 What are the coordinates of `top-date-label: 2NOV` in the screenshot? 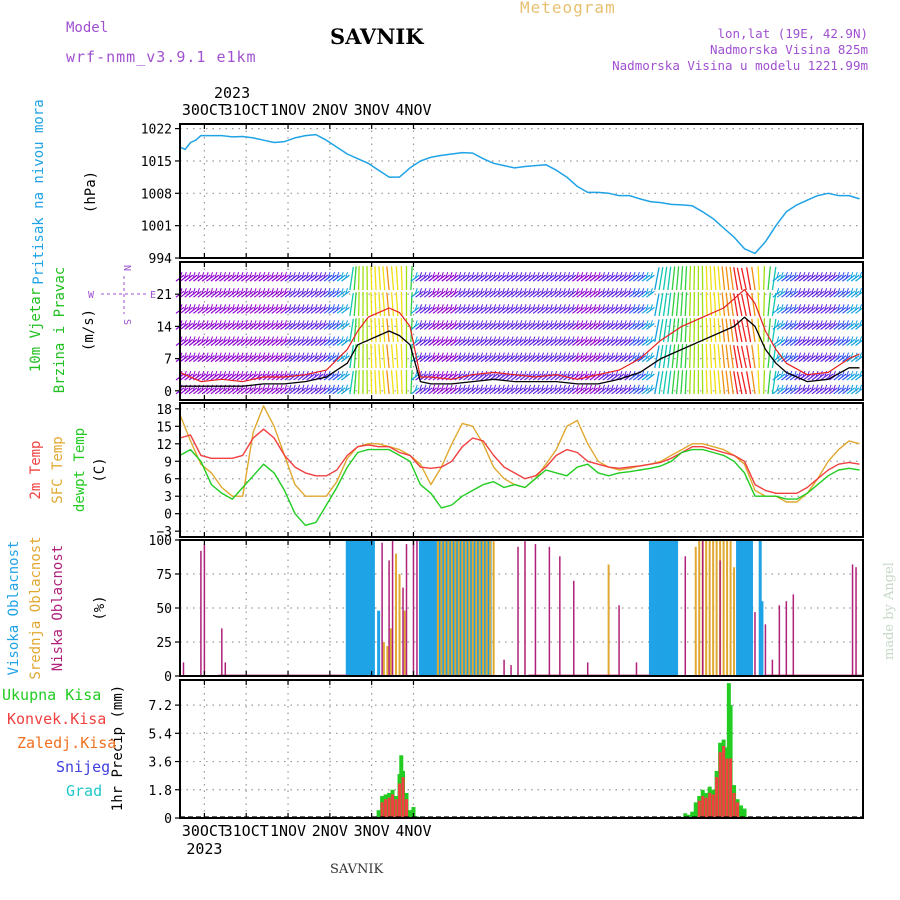 It's located at (330, 110).